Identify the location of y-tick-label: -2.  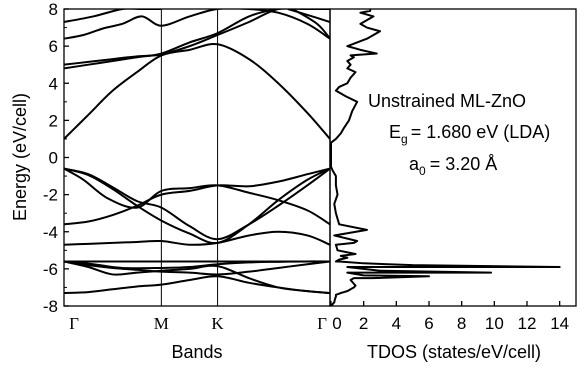
(50, 195).